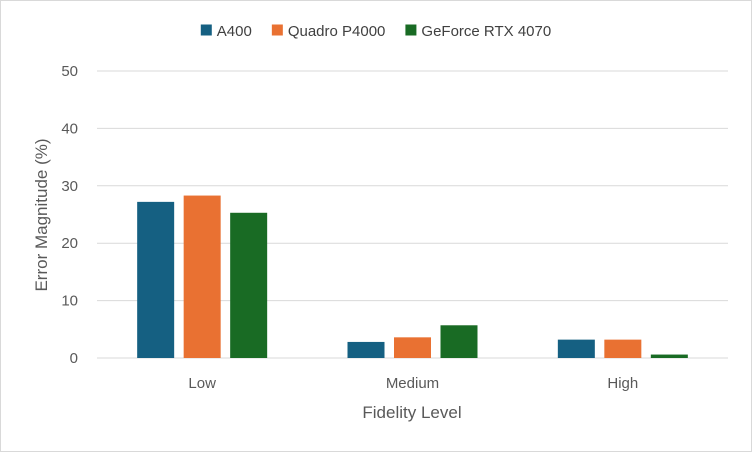 The width and height of the screenshot is (752, 452). What do you see at coordinates (202, 383) in the screenshot?
I see `x-tick-label: Low` at bounding box center [202, 383].